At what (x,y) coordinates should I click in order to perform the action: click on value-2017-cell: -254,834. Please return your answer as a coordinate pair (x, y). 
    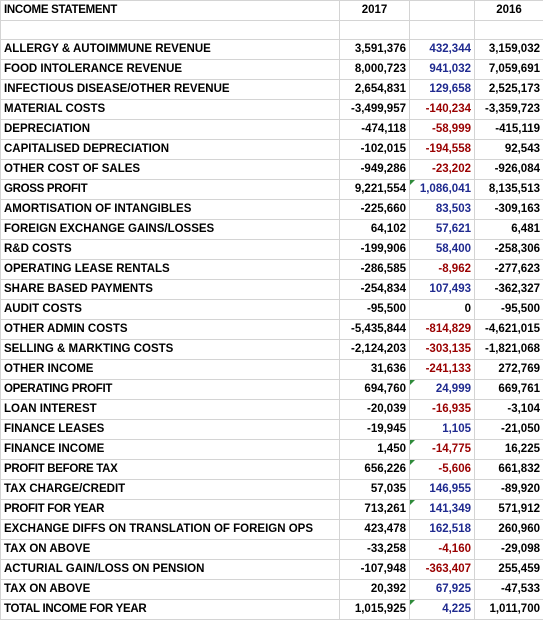
    Looking at the image, I should click on (374, 289).